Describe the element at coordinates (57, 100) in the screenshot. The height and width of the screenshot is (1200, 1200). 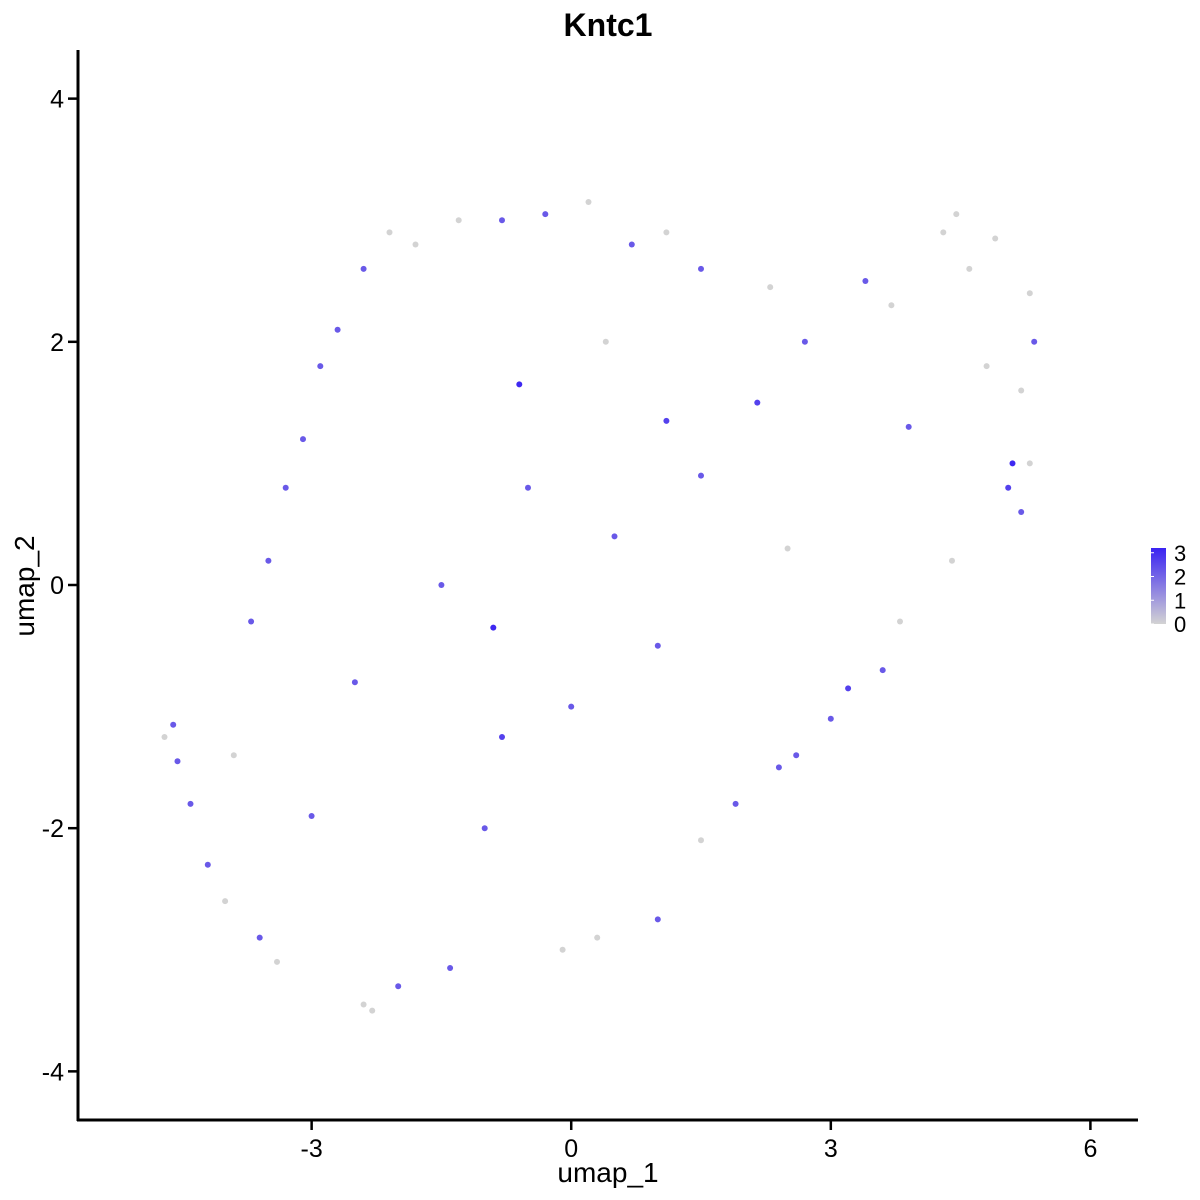
I see `y-tick-label: 4` at that location.